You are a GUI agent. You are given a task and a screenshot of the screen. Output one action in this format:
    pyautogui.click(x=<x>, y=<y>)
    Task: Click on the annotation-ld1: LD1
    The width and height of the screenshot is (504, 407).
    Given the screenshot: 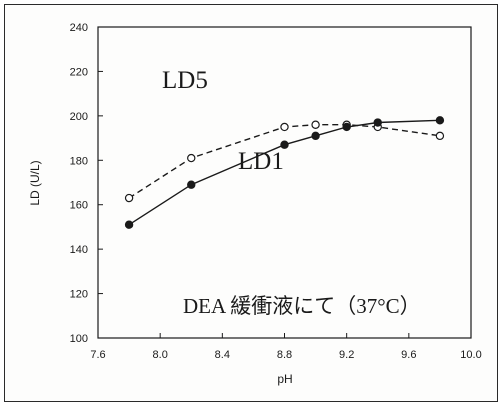 What is the action you would take?
    pyautogui.click(x=261, y=161)
    